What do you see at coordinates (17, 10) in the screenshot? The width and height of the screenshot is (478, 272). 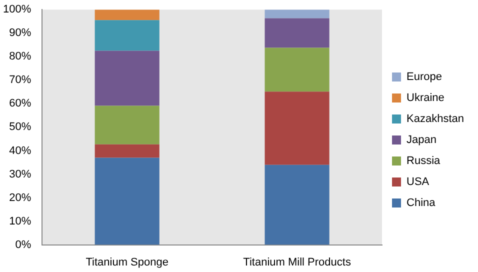 I see `y-tick-label: 100%` at bounding box center [17, 10].